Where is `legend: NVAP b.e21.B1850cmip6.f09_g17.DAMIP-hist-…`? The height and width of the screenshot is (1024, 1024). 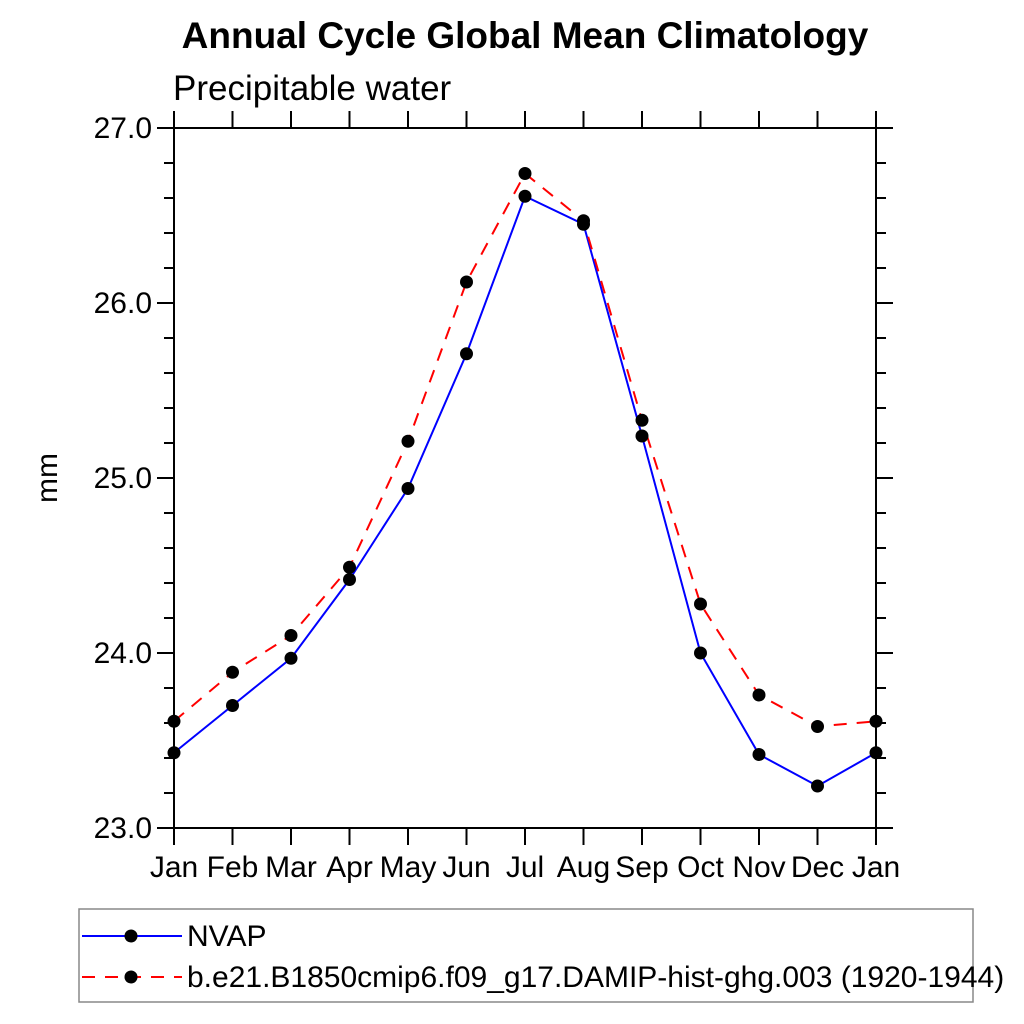 legend: NVAP b.e21.B1850cmip6.f09_g17.DAMIP-hist-… is located at coordinates (541, 955).